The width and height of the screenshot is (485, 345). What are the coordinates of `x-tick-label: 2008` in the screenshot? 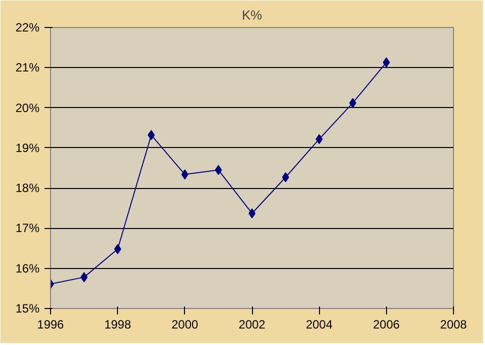 It's located at (454, 325).